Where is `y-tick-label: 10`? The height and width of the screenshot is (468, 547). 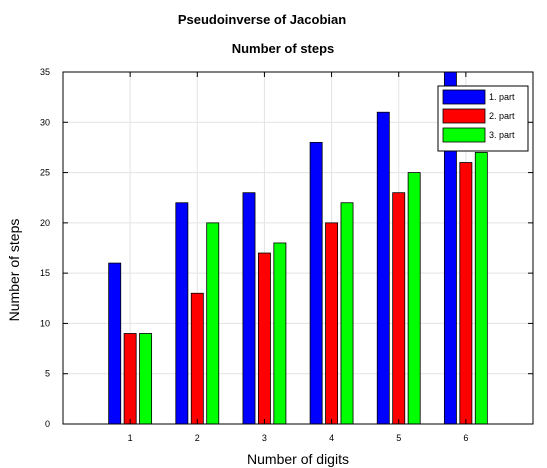 y-tick-label: 10 is located at coordinates (45, 323).